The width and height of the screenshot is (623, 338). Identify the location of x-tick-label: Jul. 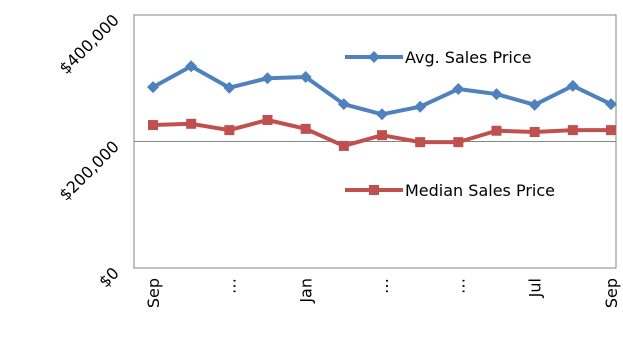
(535, 288).